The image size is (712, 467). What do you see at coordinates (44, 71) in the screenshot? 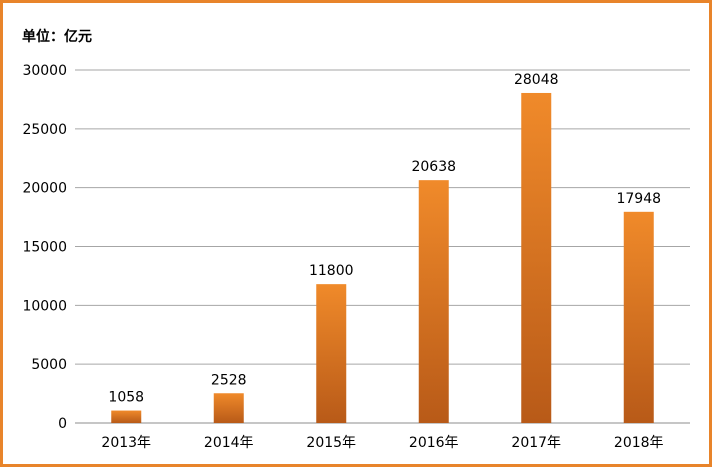
I see `y-tick-label: 30000` at bounding box center [44, 71].